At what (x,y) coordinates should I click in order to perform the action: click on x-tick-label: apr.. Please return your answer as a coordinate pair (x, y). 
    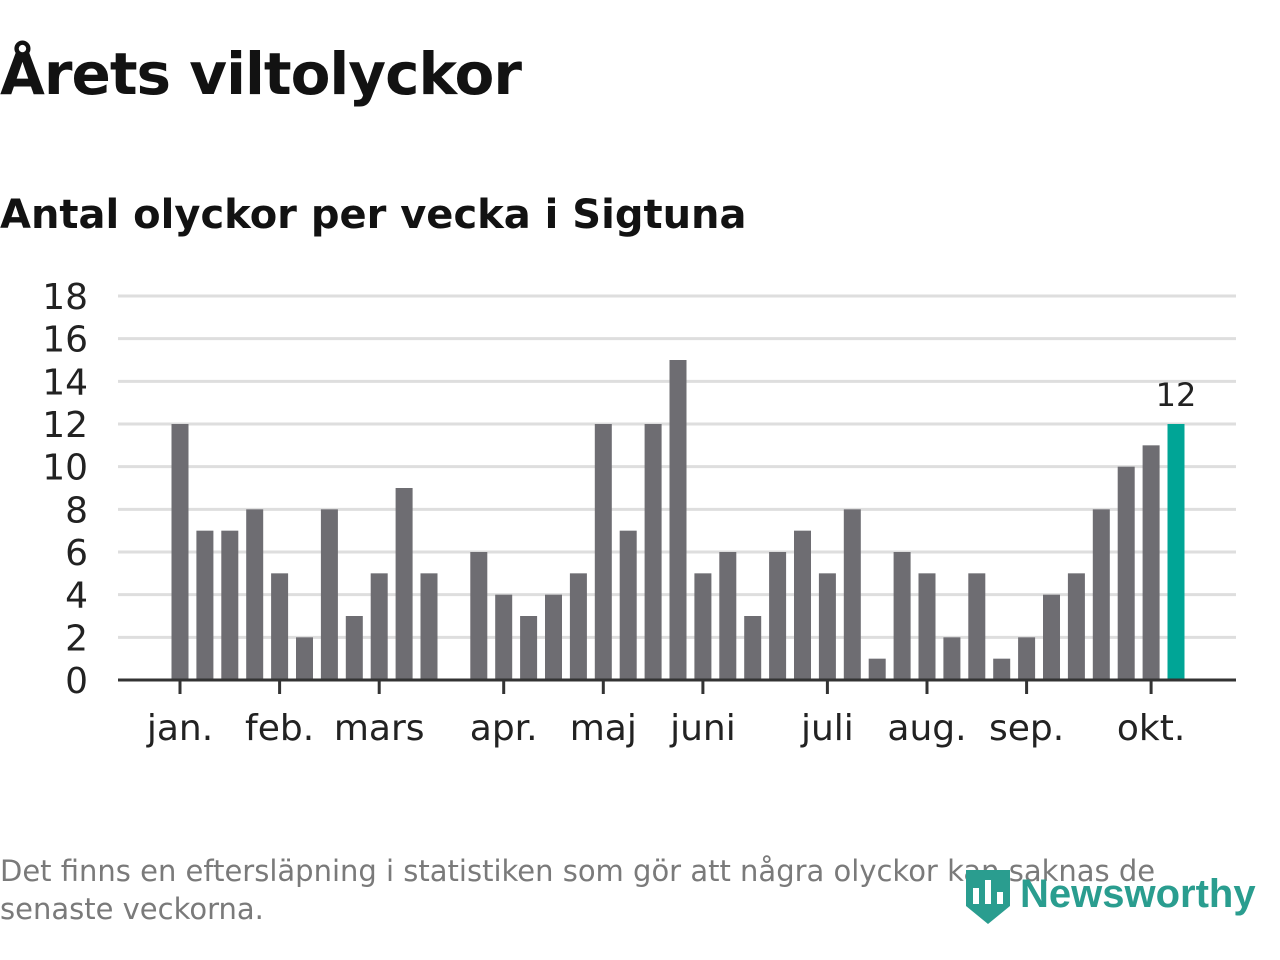
    Looking at the image, I should click on (504, 728).